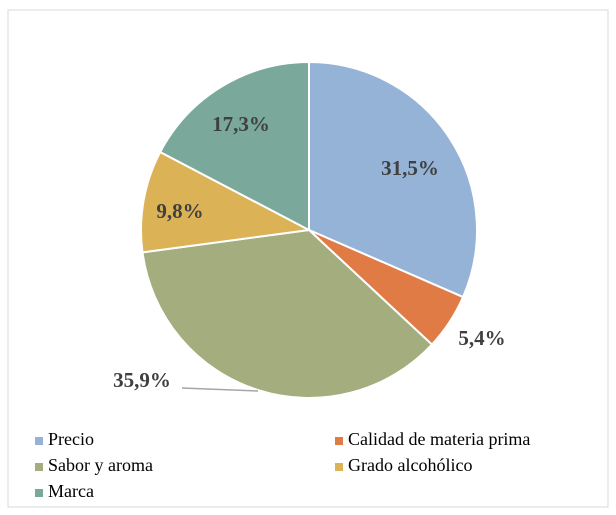  What do you see at coordinates (241, 124) in the screenshot?
I see `data-label: 17,3%` at bounding box center [241, 124].